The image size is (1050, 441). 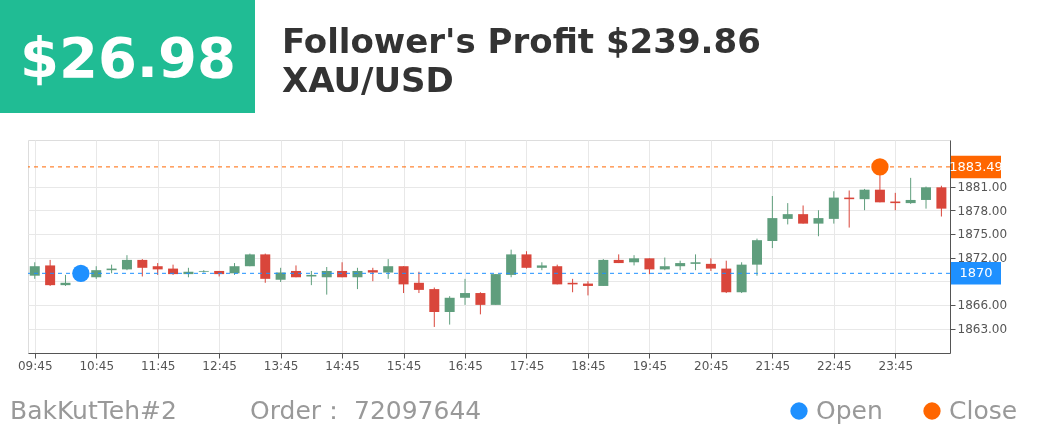 What do you see at coordinates (773, 365) in the screenshot?
I see `x-tick-label: 21:45` at bounding box center [773, 365].